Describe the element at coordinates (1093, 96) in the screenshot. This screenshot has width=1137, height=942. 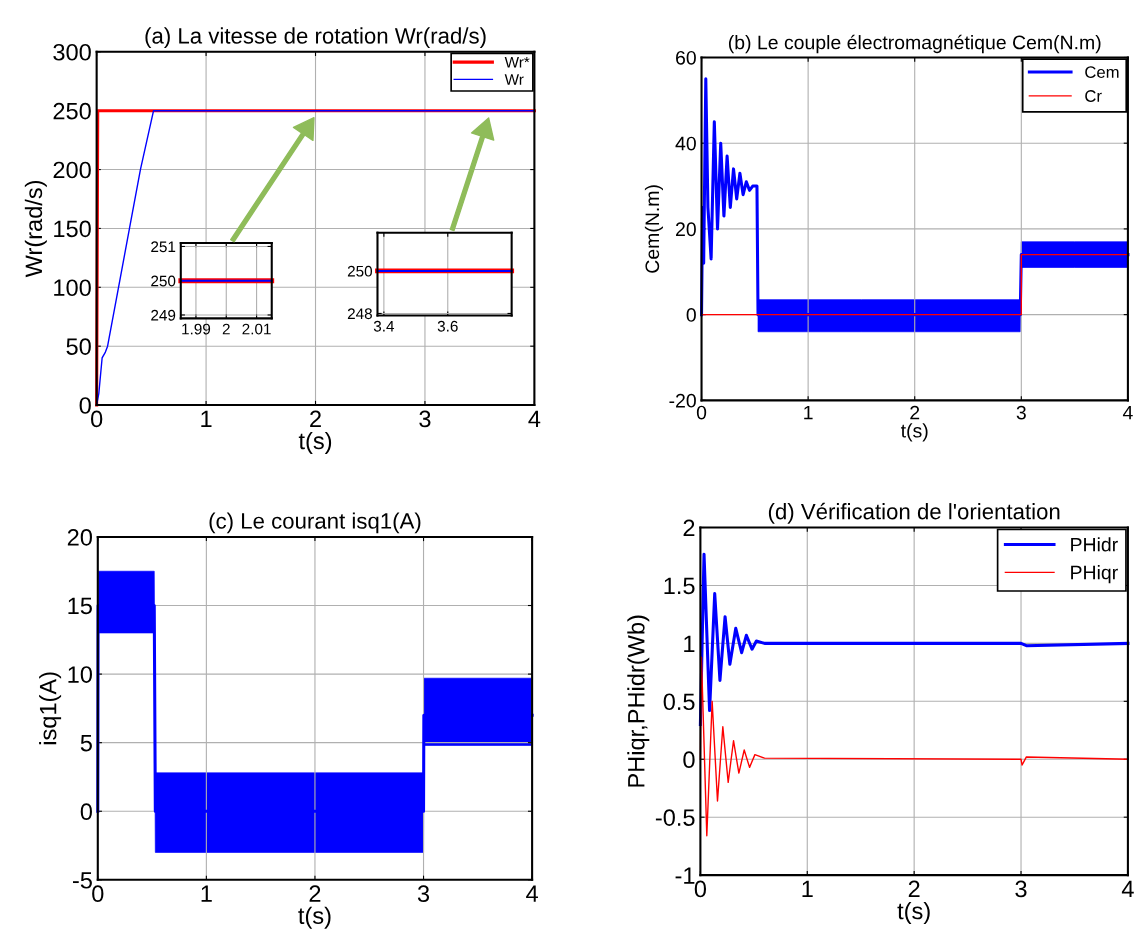
I see `legend-label: Cr` at that location.